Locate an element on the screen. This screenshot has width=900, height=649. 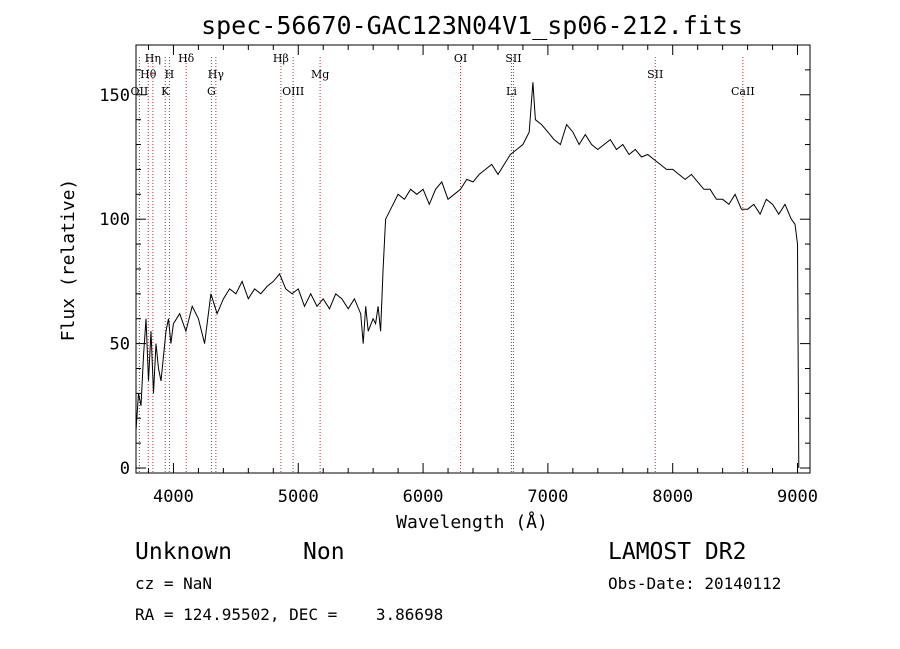
x-tick-label: 5000 is located at coordinates (298, 497).